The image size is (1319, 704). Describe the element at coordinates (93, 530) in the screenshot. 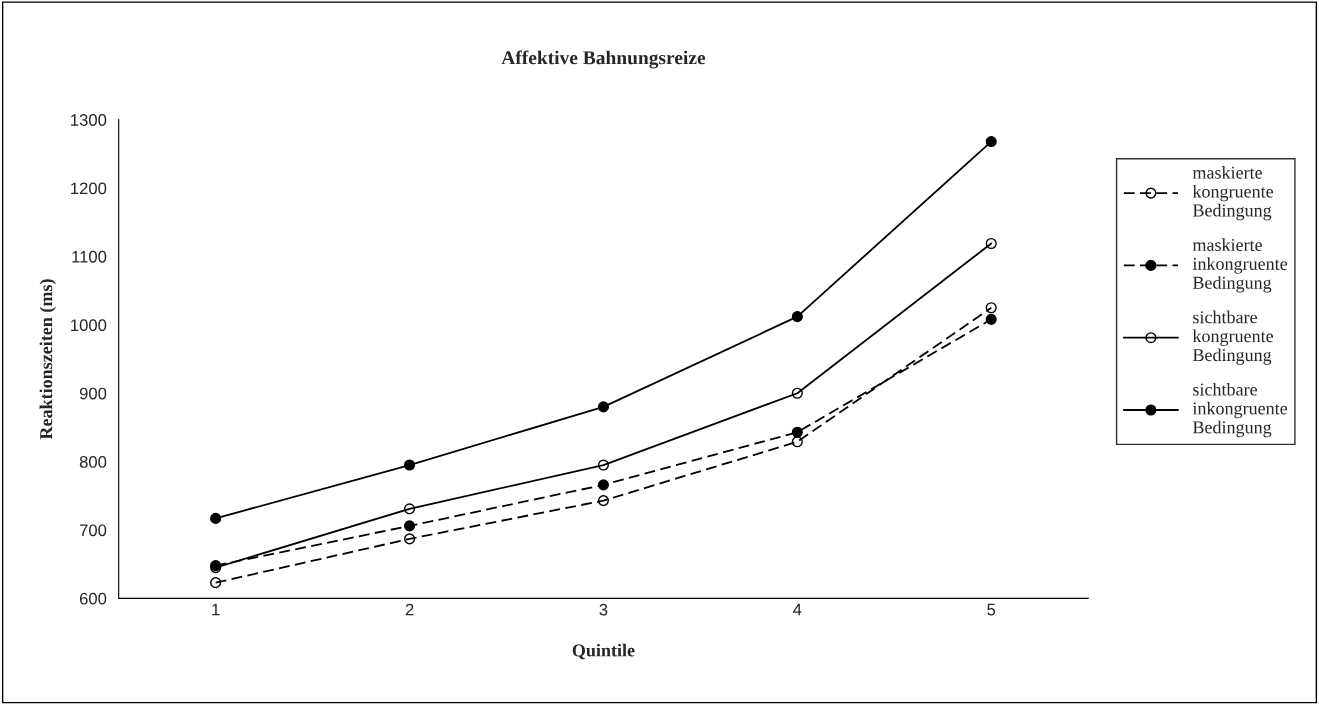

I see `y-tick-label: 700` at that location.